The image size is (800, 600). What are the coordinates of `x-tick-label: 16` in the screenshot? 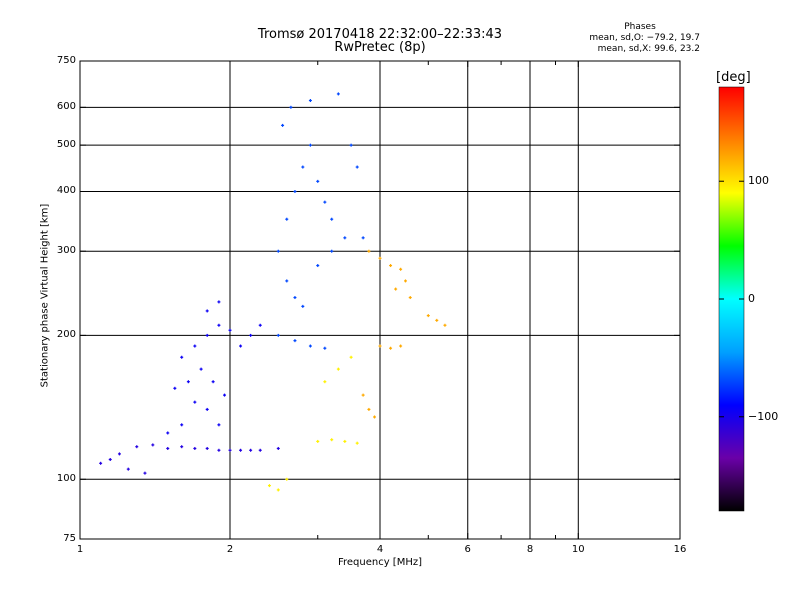 It's located at (680, 549).